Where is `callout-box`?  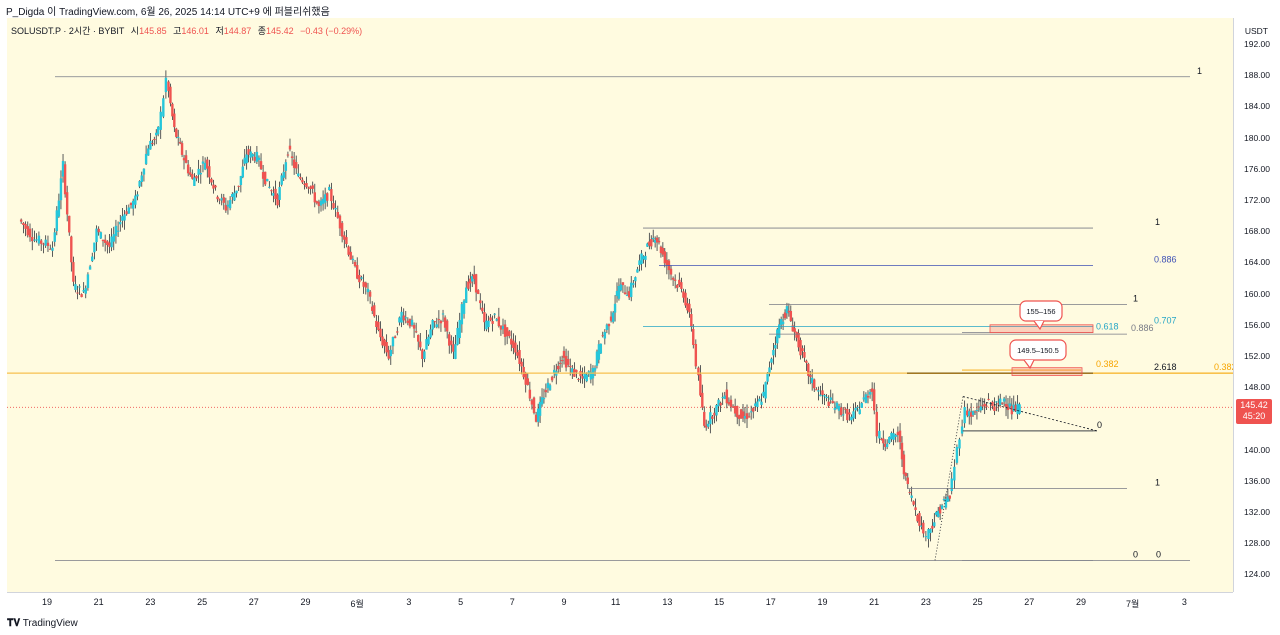 callout-box is located at coordinates (1038, 350).